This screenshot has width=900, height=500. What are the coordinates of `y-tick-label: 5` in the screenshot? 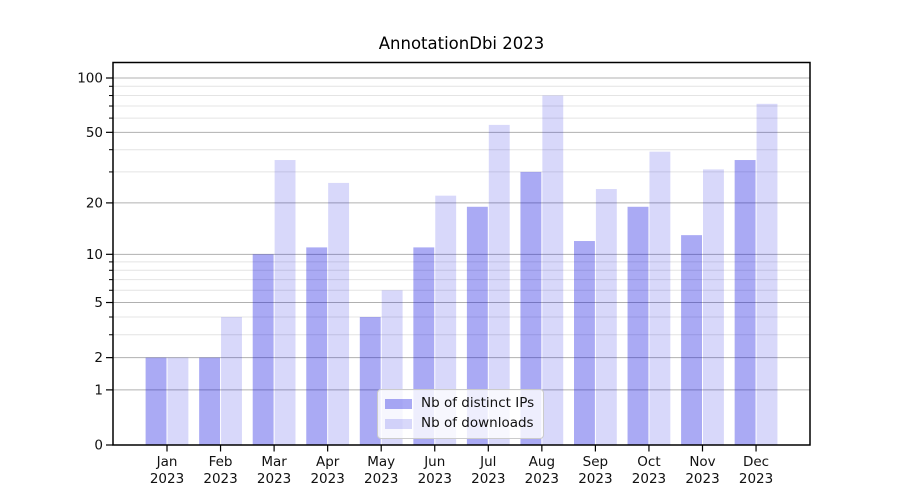 It's located at (98, 303).